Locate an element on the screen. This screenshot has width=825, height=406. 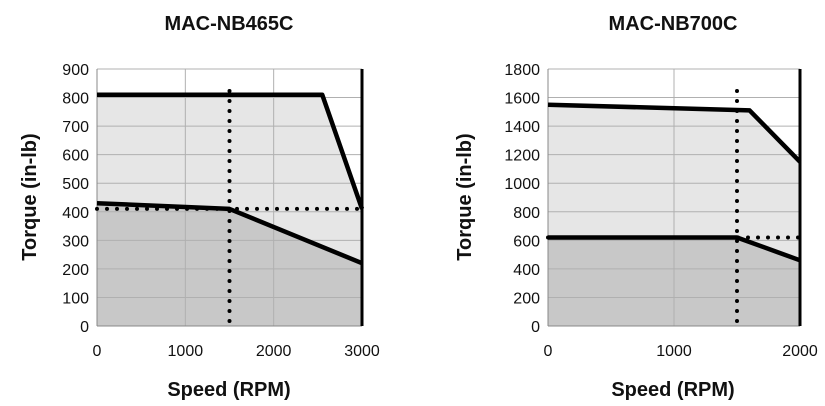
y-tick-label: 700 is located at coordinates (75, 127).